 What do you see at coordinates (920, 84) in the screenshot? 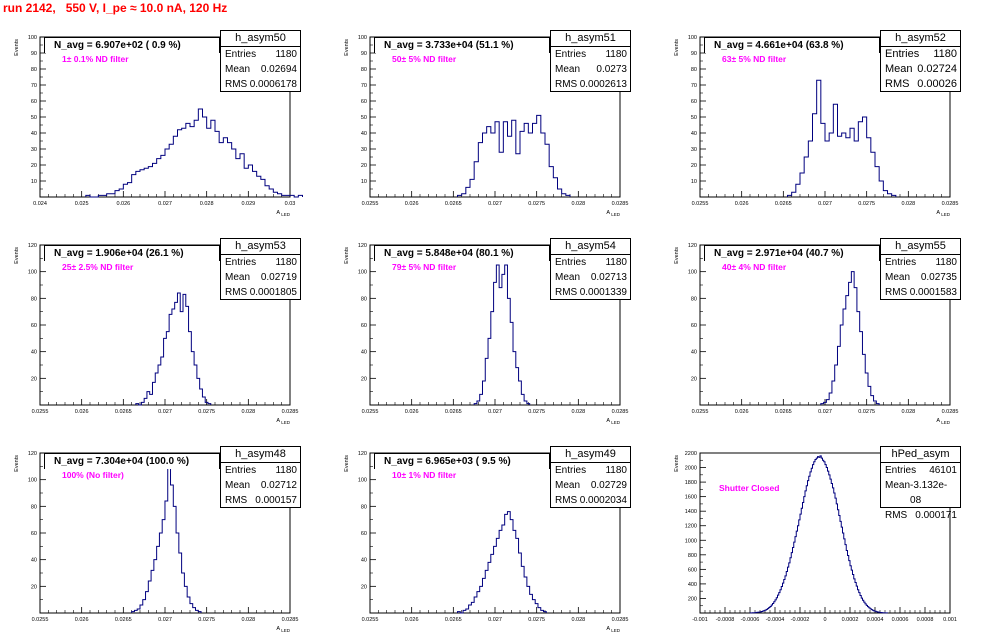
I see `stats-row-rms: RMS 0.00026` at bounding box center [920, 84].